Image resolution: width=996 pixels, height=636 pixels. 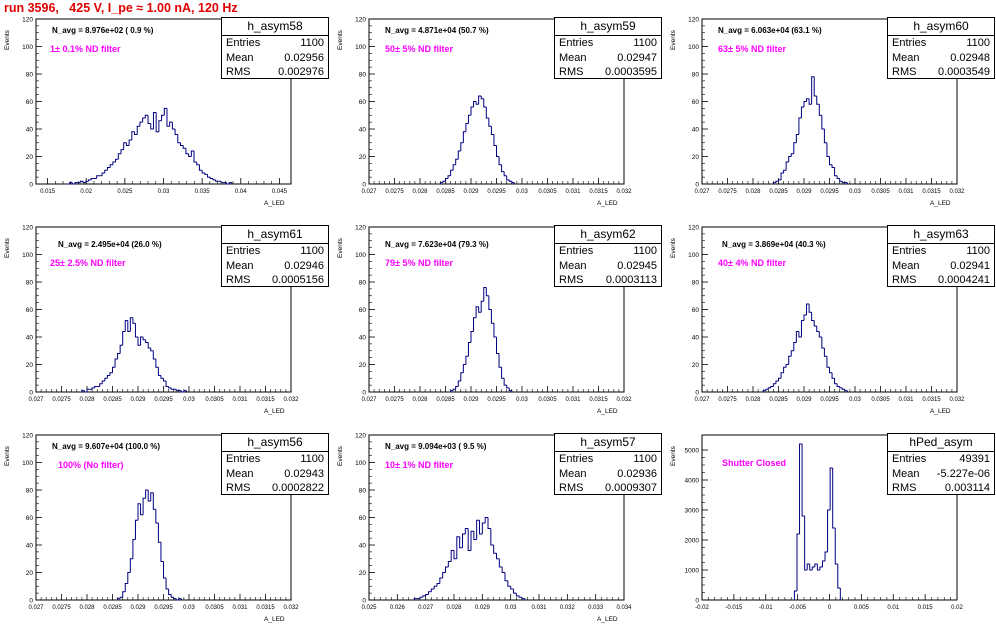 What do you see at coordinates (275, 459) in the screenshot?
I see `stat-row-entries: Entries 1100` at bounding box center [275, 459].